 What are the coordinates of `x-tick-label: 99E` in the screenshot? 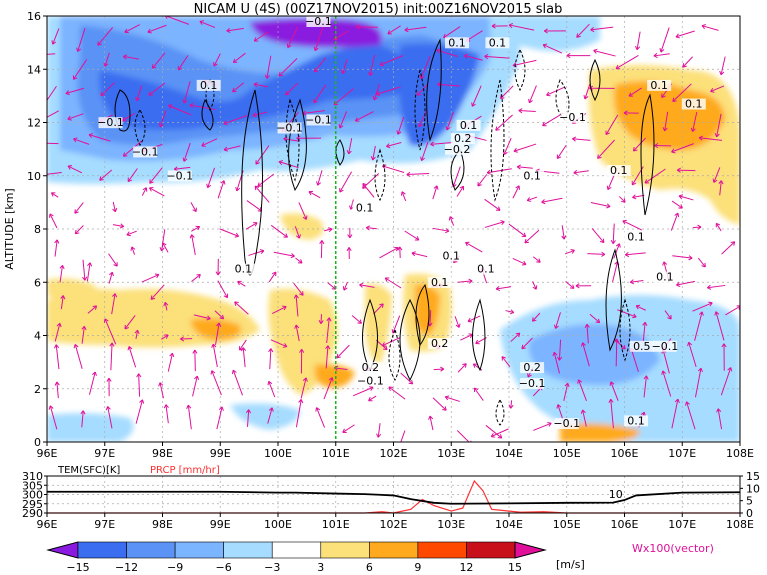 It's located at (220, 453).